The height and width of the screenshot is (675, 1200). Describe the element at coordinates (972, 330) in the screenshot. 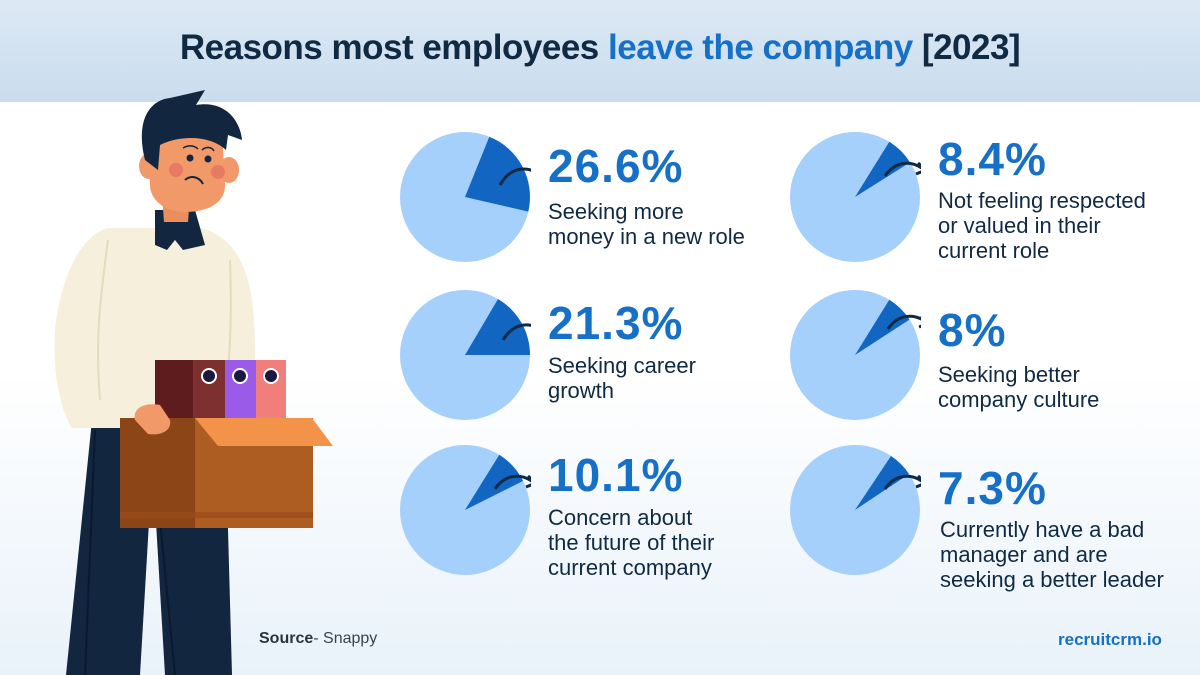

I see `stat-value: 8%` at that location.